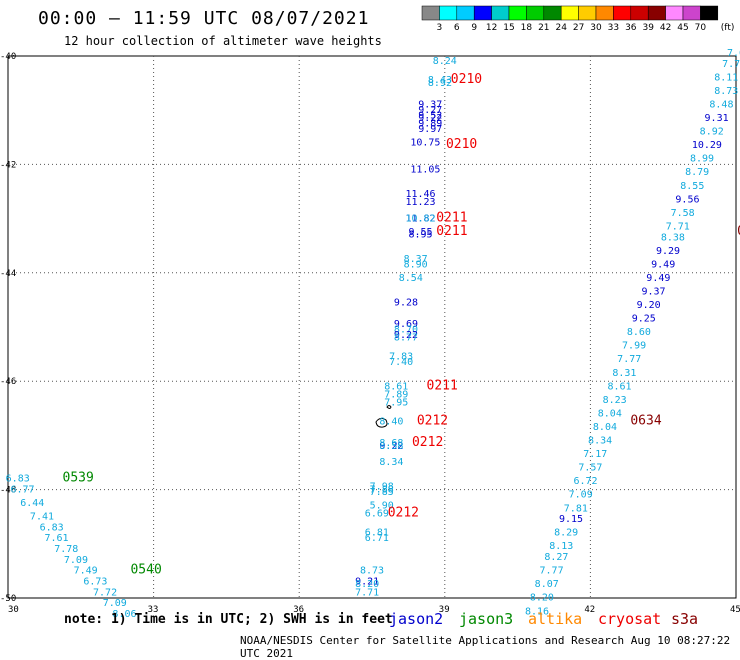  I want to click on colorbar-unit: (ft), so click(728, 28).